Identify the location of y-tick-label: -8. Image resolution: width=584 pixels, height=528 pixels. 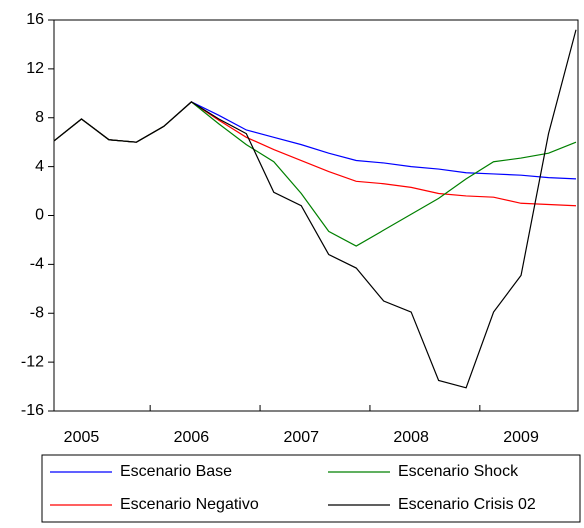
(37, 312).